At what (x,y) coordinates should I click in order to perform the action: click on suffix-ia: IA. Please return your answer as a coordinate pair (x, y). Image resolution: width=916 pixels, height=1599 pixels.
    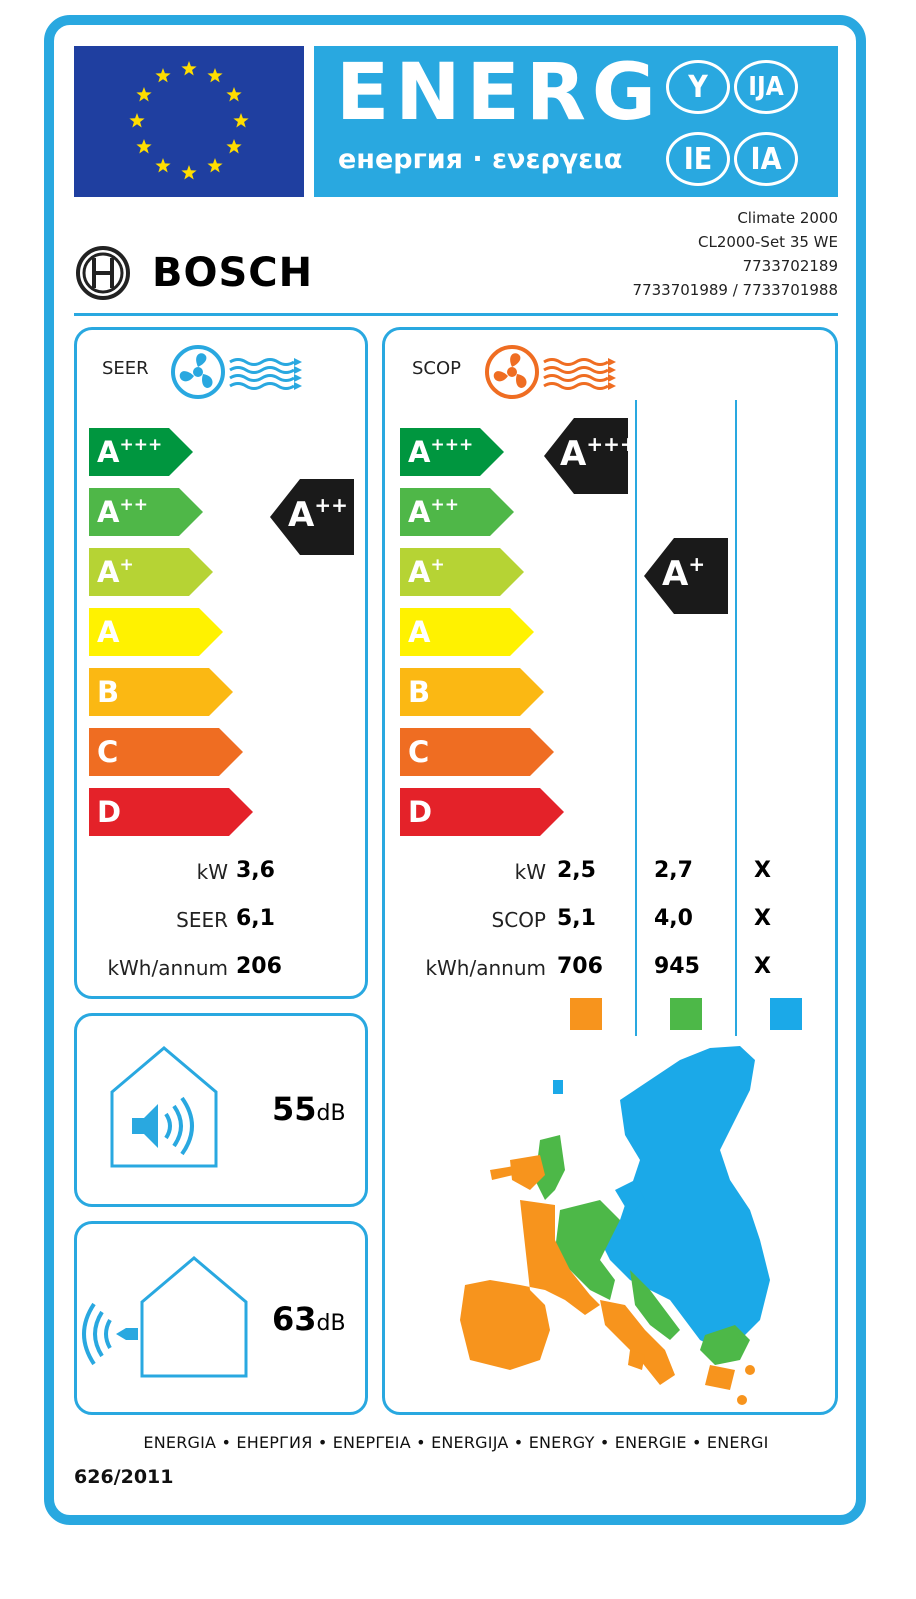
    Looking at the image, I should click on (766, 159).